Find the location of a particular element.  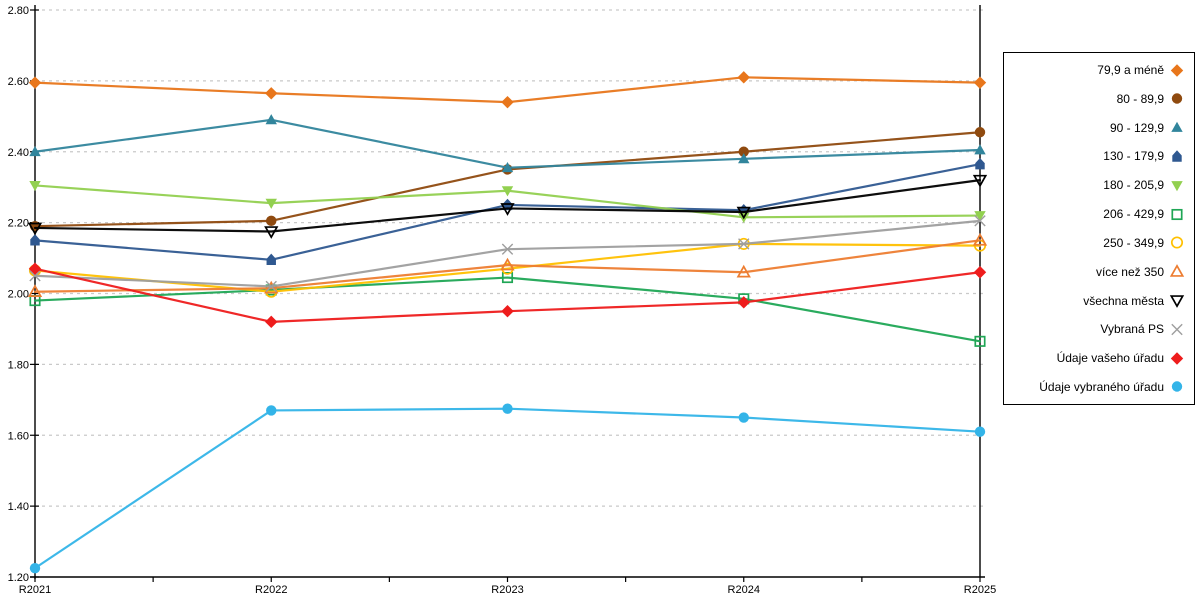

legend-item: všechna města is located at coordinates (1099, 301).